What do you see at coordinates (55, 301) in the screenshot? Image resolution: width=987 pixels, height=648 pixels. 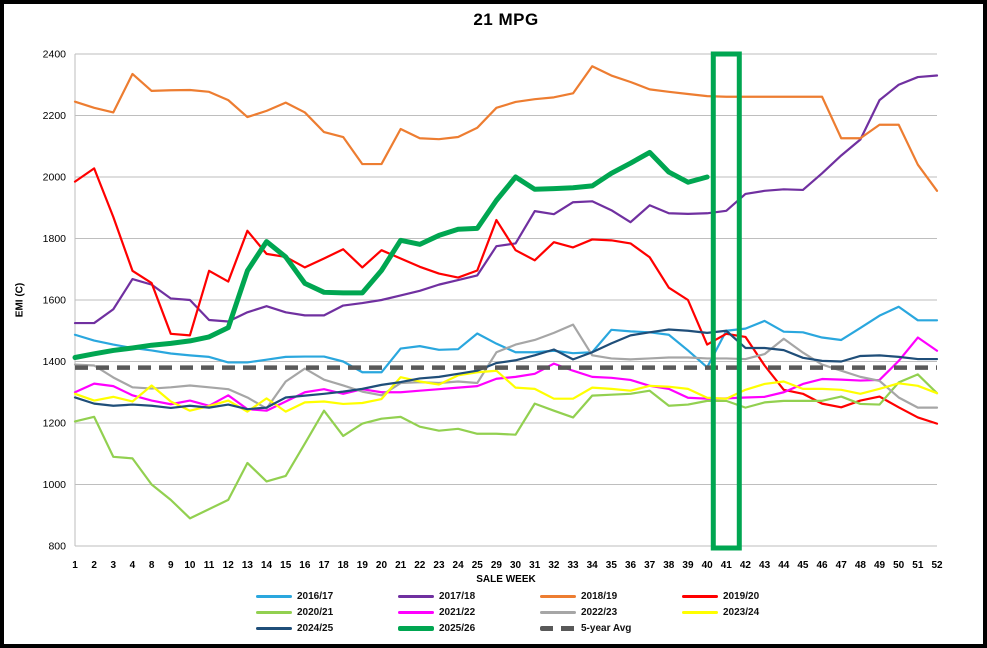 I see `y-tick-label: 1600` at bounding box center [55, 301].